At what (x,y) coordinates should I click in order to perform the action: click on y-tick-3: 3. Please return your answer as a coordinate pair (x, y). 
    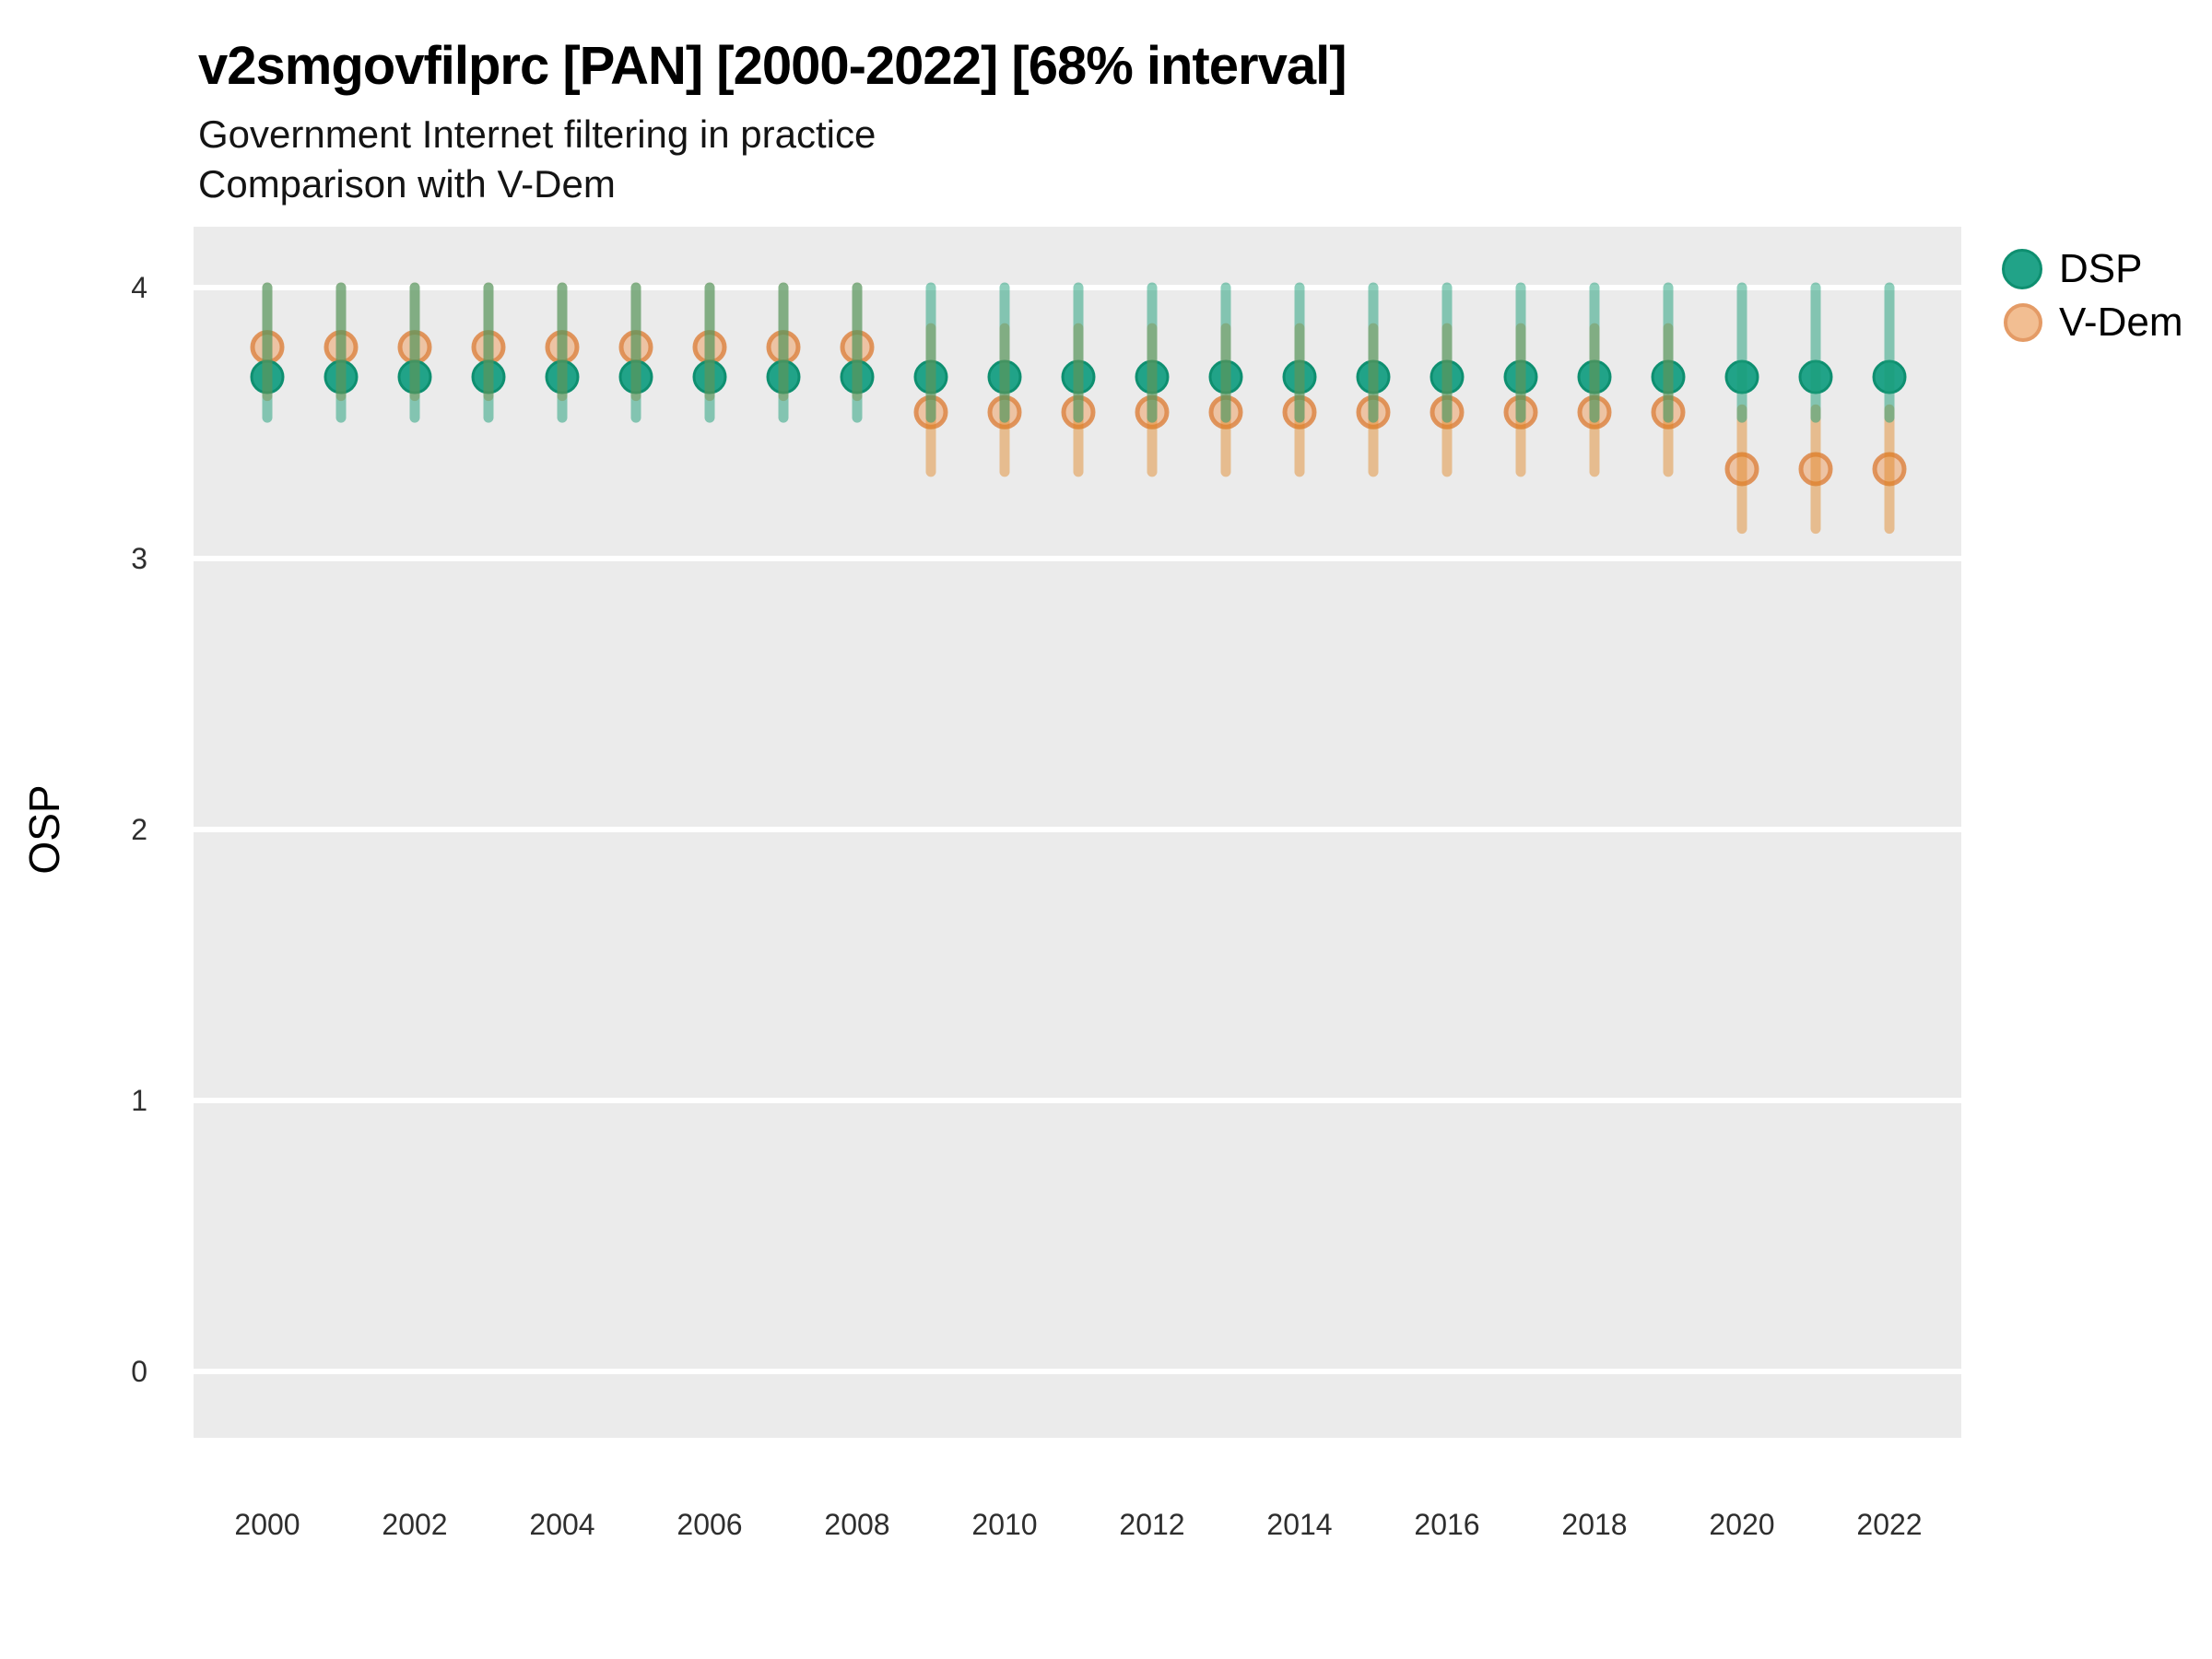
    Looking at the image, I should click on (139, 558).